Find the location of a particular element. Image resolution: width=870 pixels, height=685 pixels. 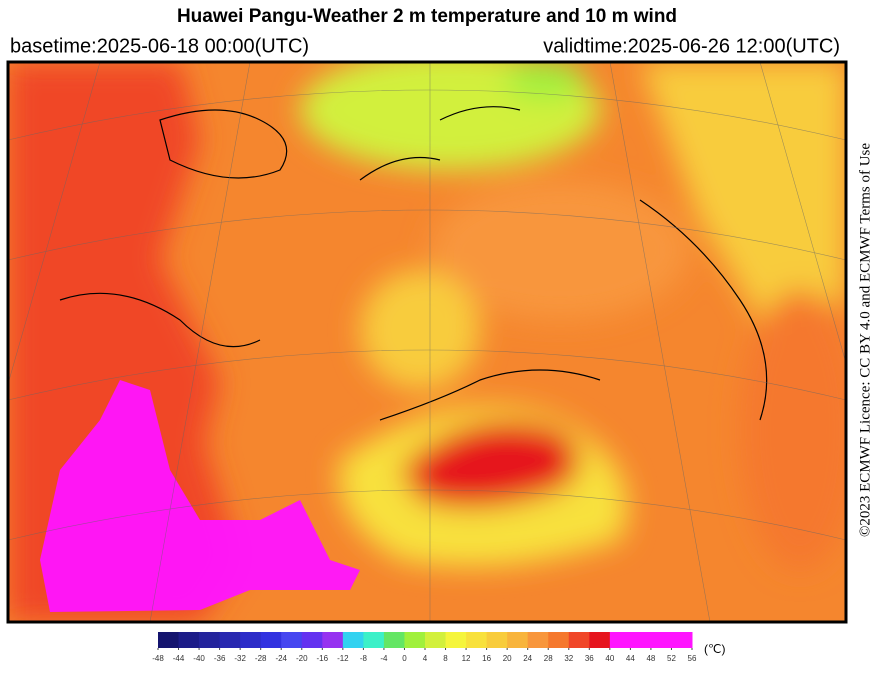

colorbar-tick-label: 12 is located at coordinates (466, 658).